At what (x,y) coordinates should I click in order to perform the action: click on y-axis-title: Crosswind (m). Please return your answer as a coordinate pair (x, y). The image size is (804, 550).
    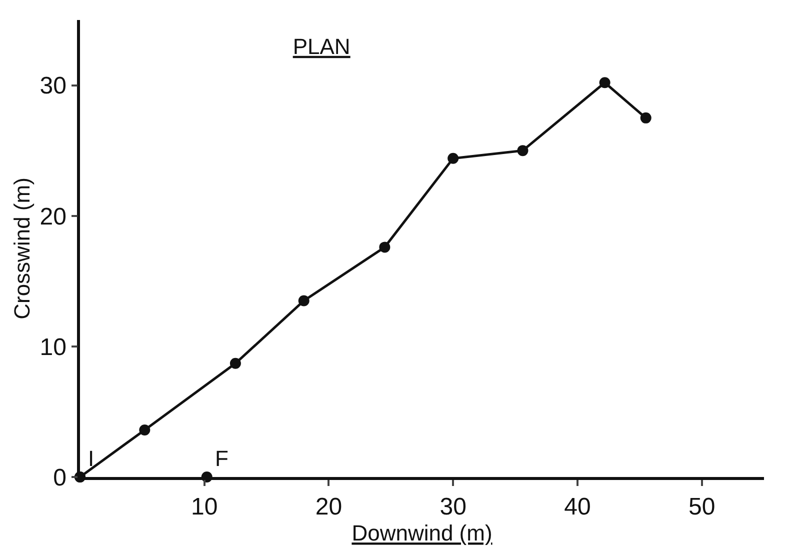
    Looking at the image, I should click on (22, 249).